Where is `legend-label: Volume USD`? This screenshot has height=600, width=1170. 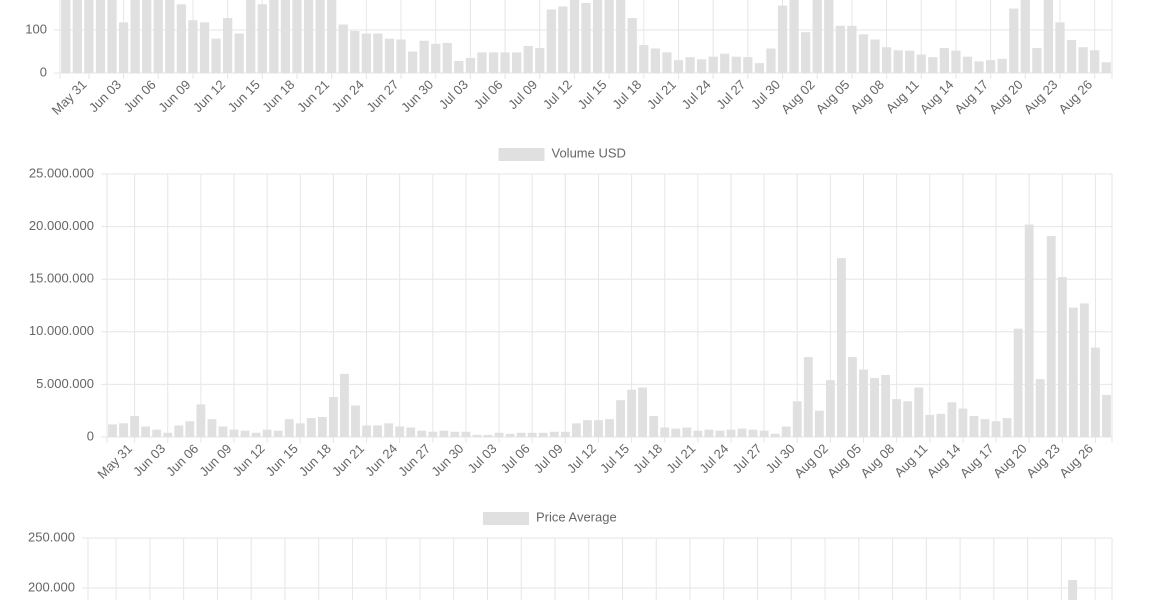 legend-label: Volume USD is located at coordinates (589, 152).